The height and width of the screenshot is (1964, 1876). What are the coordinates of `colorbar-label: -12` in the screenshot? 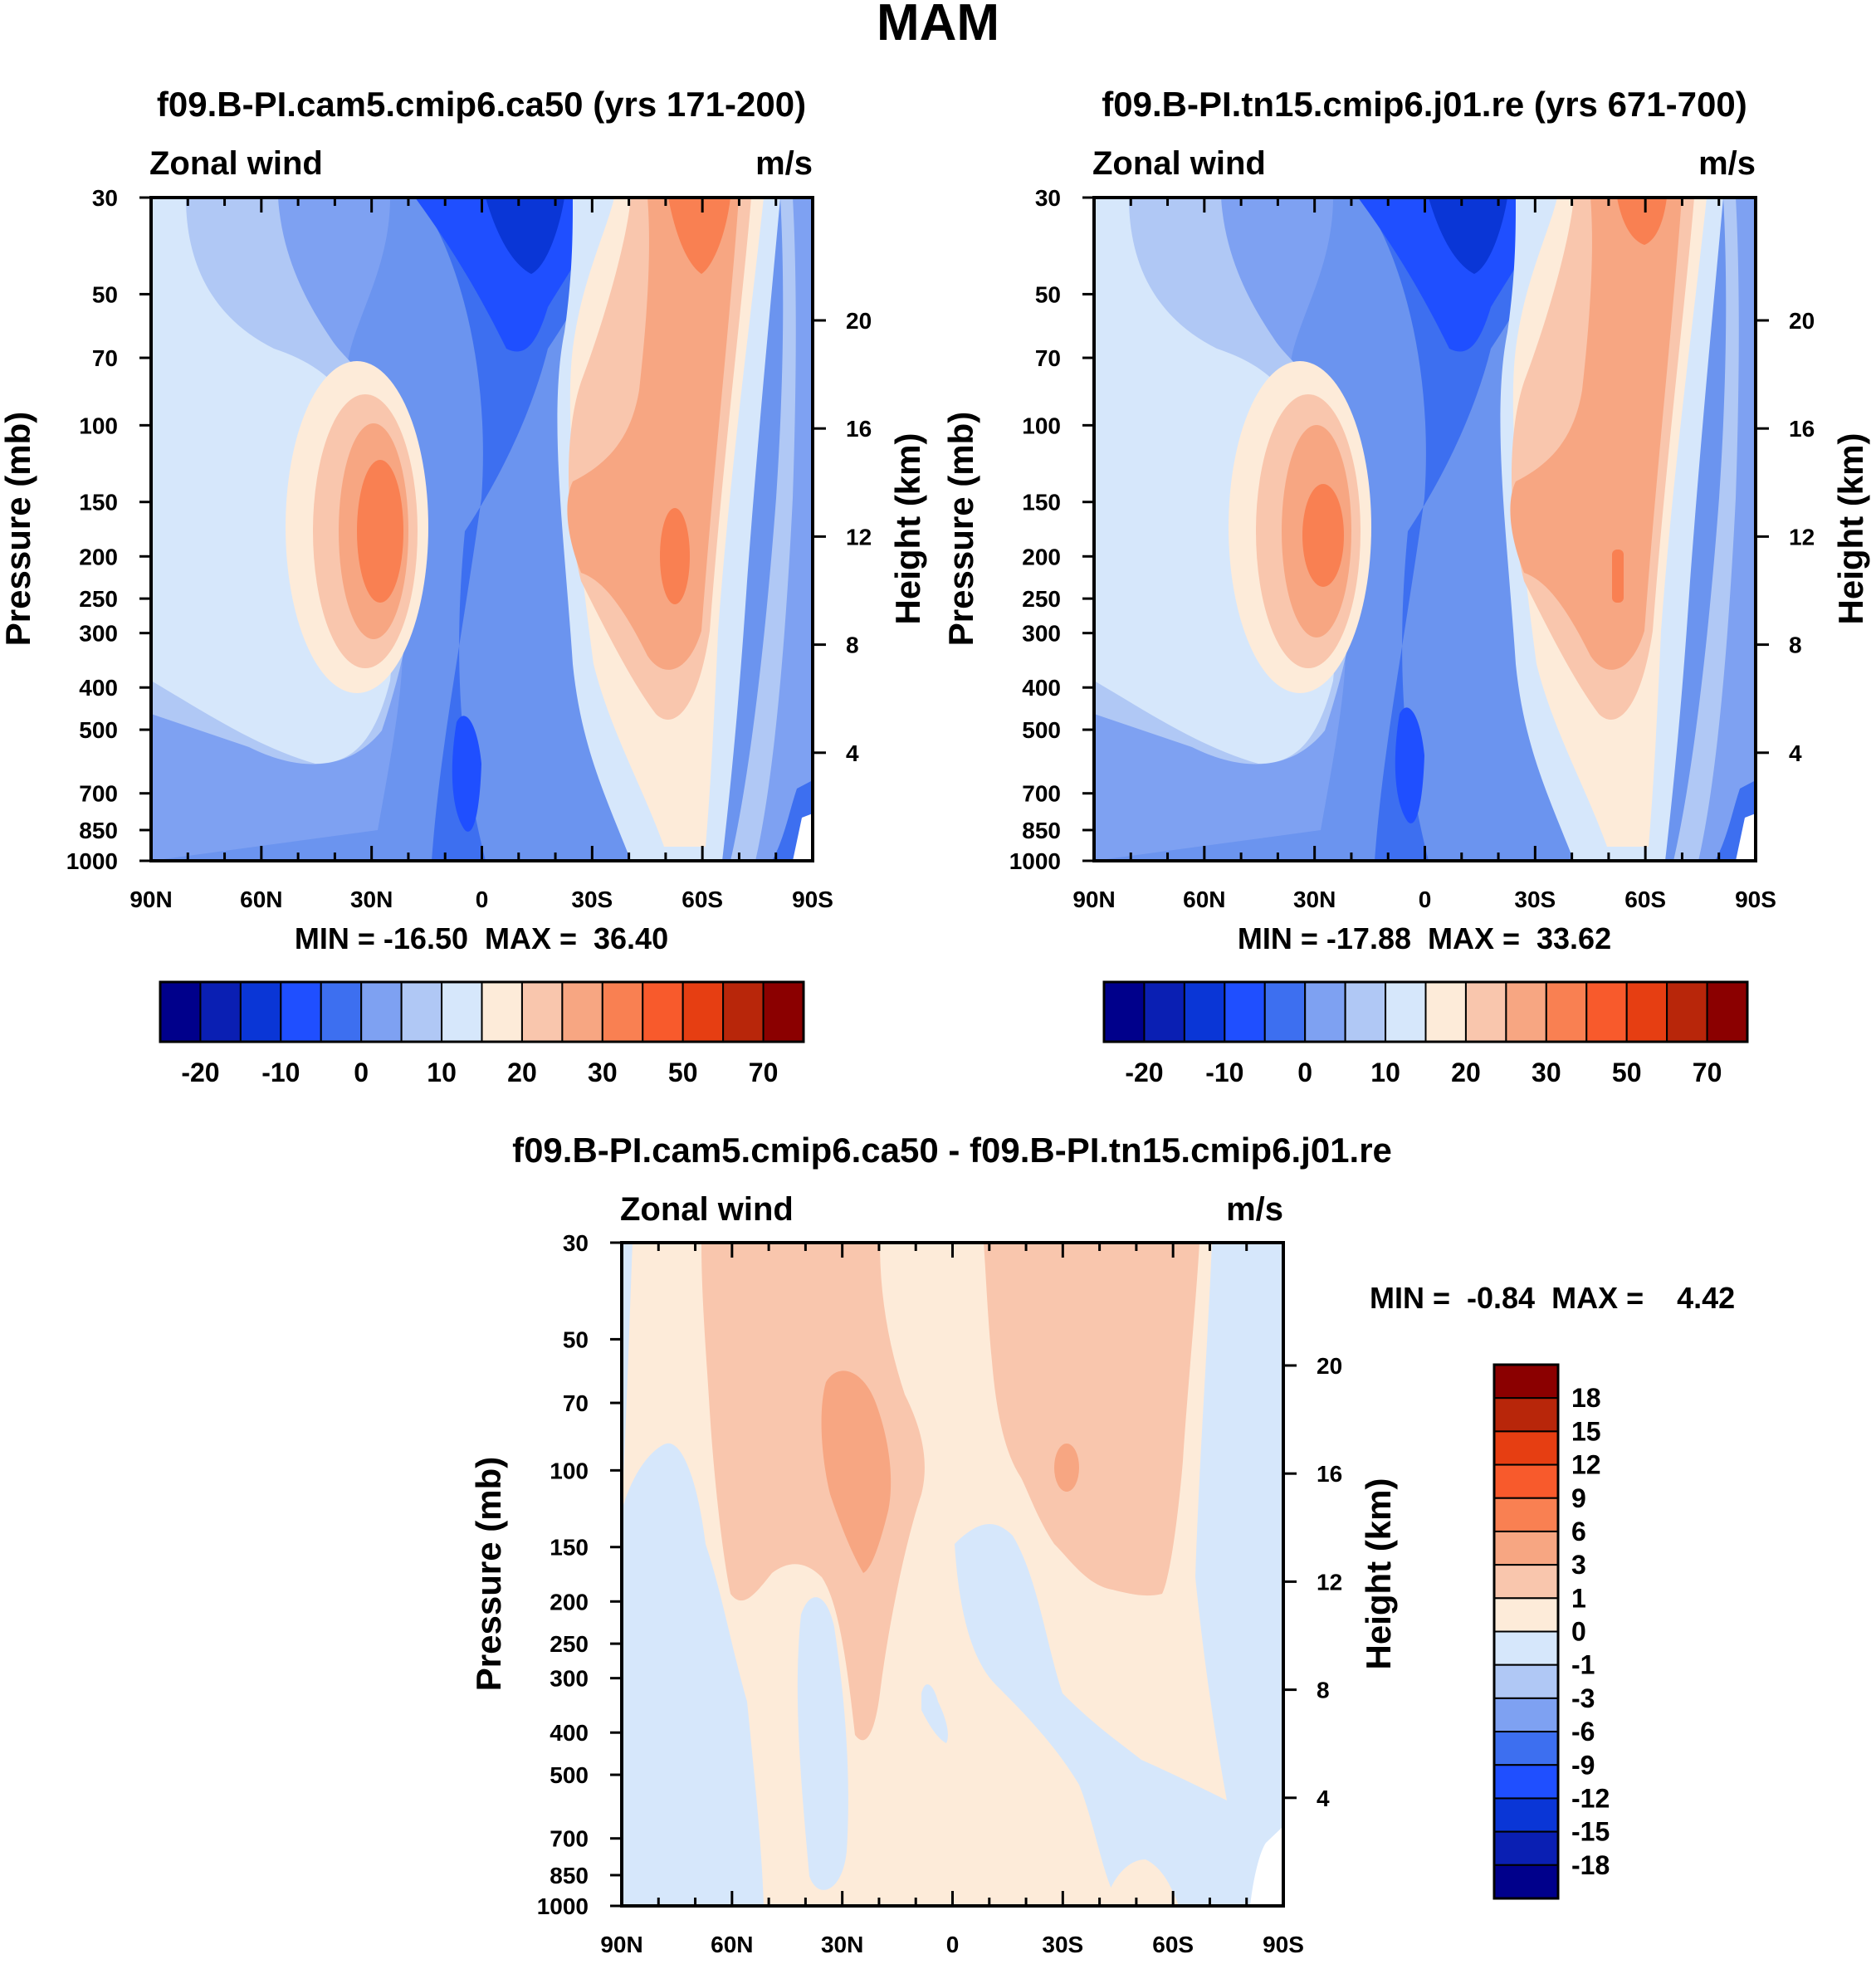 It's located at (1591, 1798).